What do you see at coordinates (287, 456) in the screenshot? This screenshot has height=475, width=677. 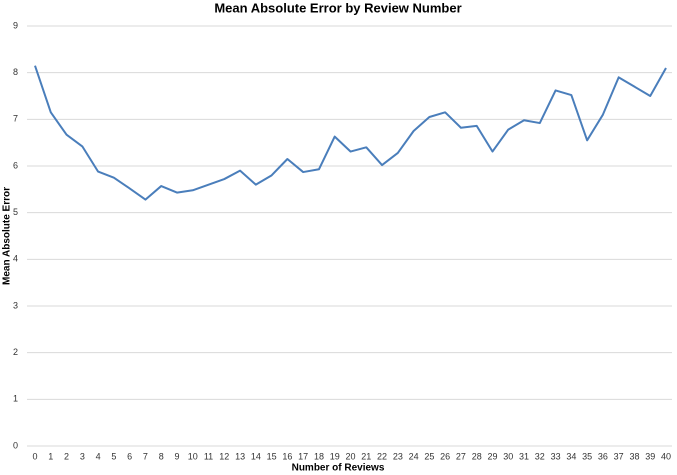 I see `x-tick-label: 16` at bounding box center [287, 456].